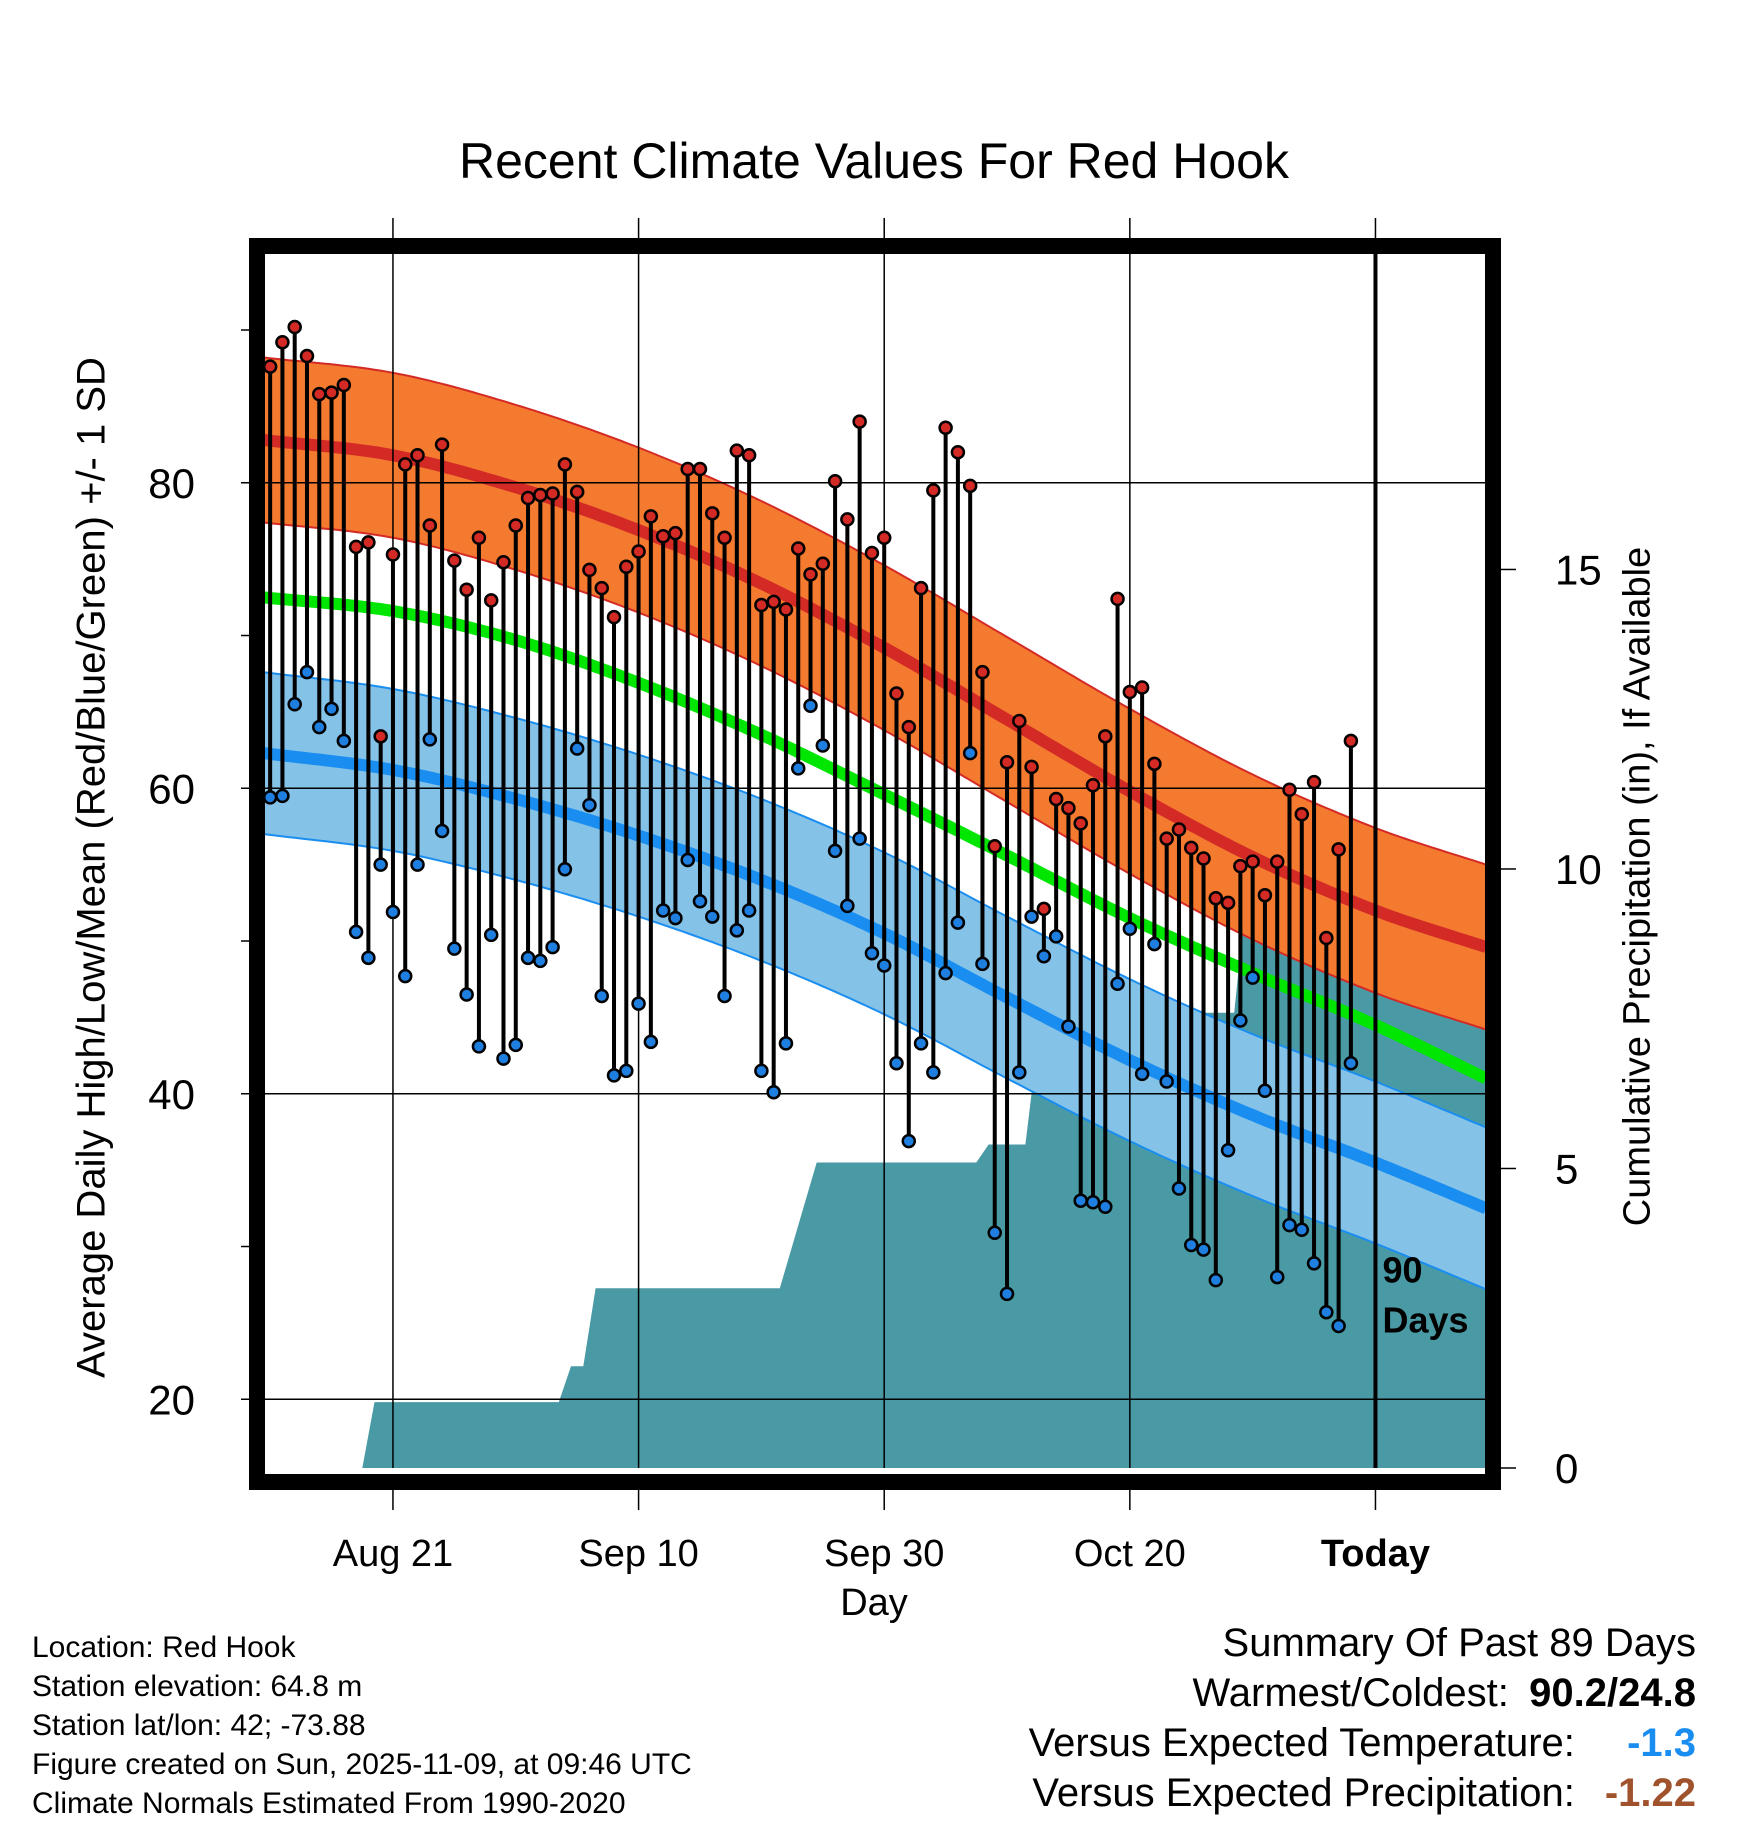 This screenshot has width=1748, height=1828. Describe the element at coordinates (1612, 1693) in the screenshot. I see `extremes-value: 90.2/24.8` at that location.